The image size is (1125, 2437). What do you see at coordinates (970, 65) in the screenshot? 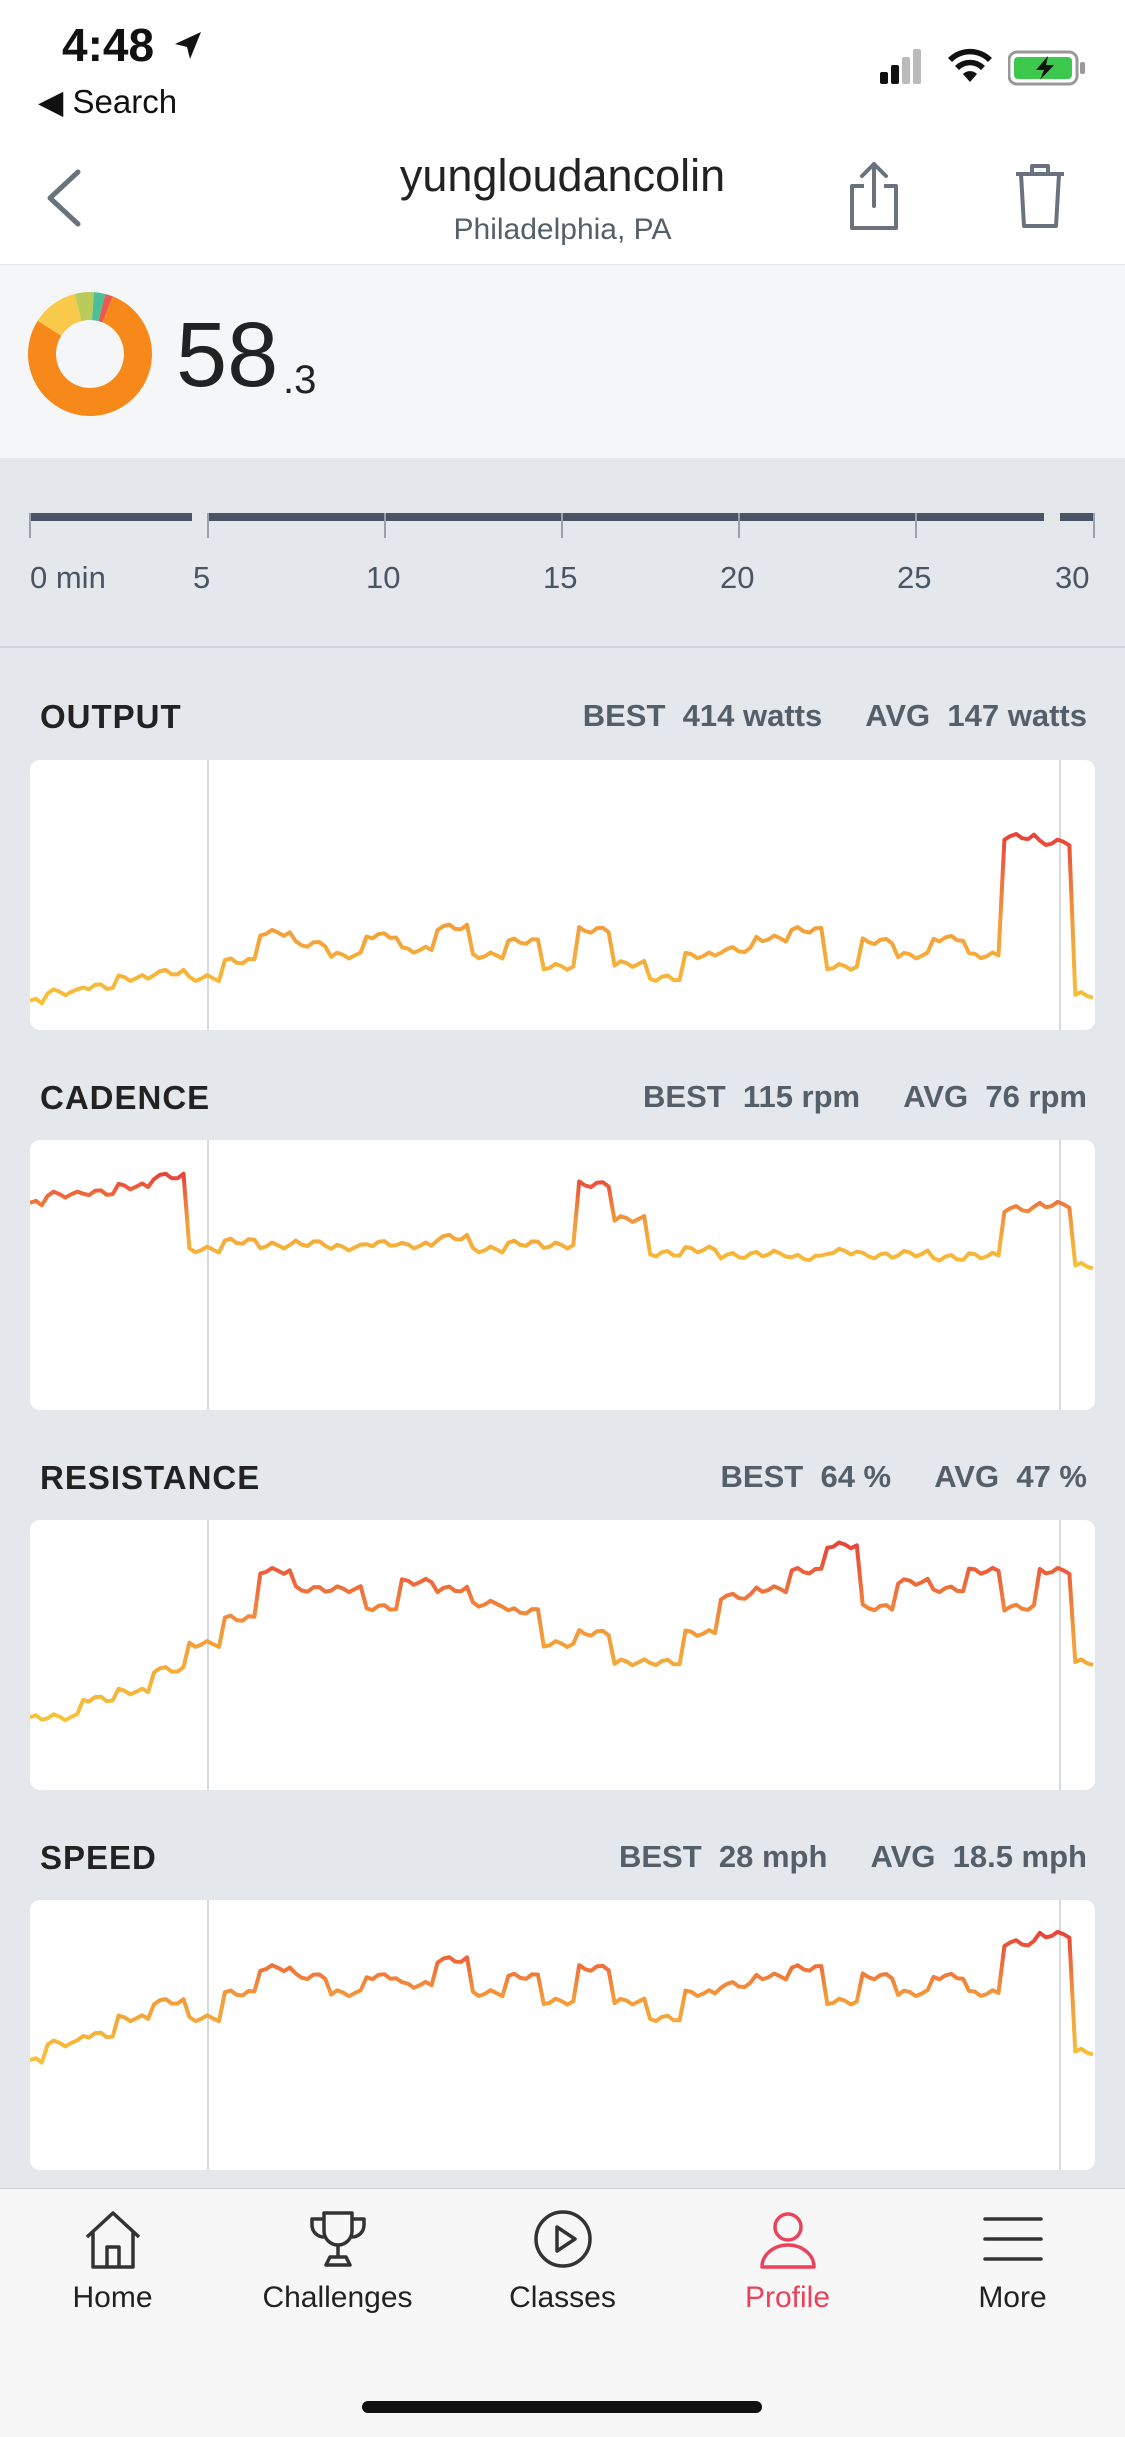
I see `wifi-icon` at bounding box center [970, 65].